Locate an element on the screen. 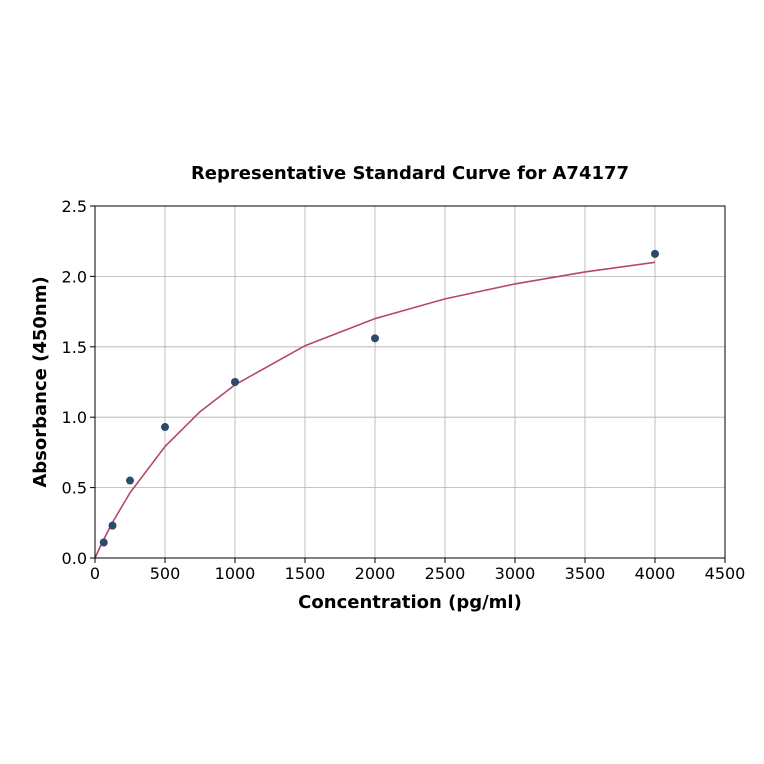  y-tick-label: 0.0 is located at coordinates (74, 558).